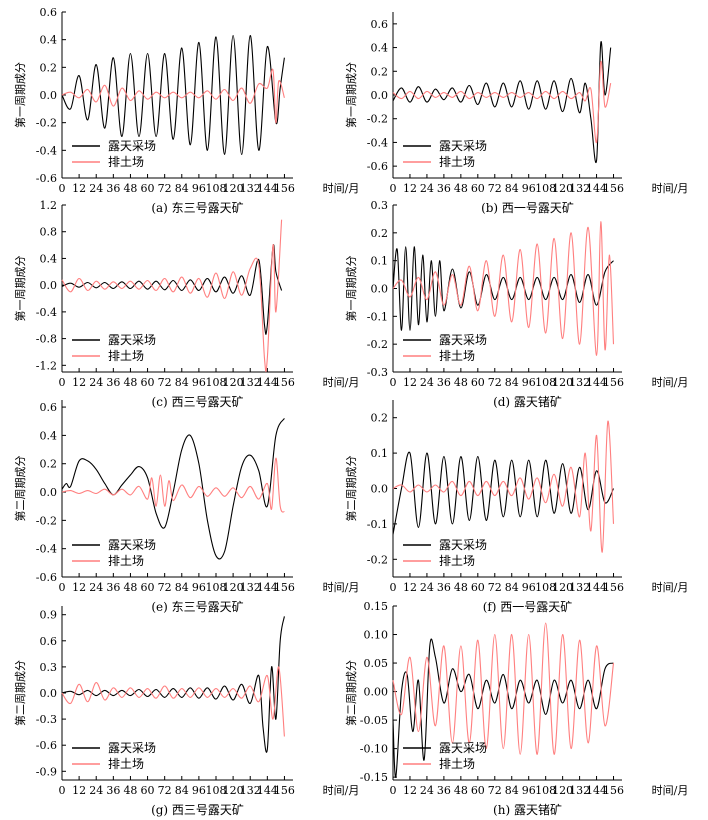 The image size is (708, 820). What do you see at coordinates (46, 771) in the screenshot?
I see `y-tick-label: -0.9` at bounding box center [46, 771].